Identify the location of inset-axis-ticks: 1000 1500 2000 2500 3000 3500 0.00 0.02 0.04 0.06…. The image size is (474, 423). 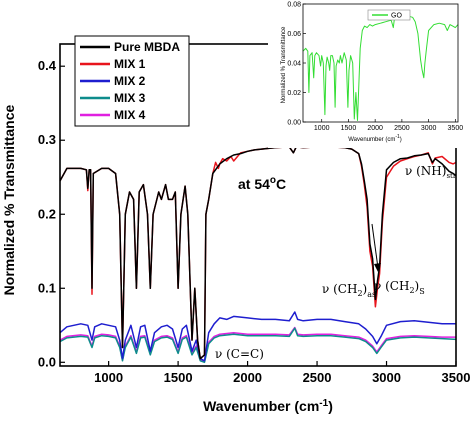
(375, 67).